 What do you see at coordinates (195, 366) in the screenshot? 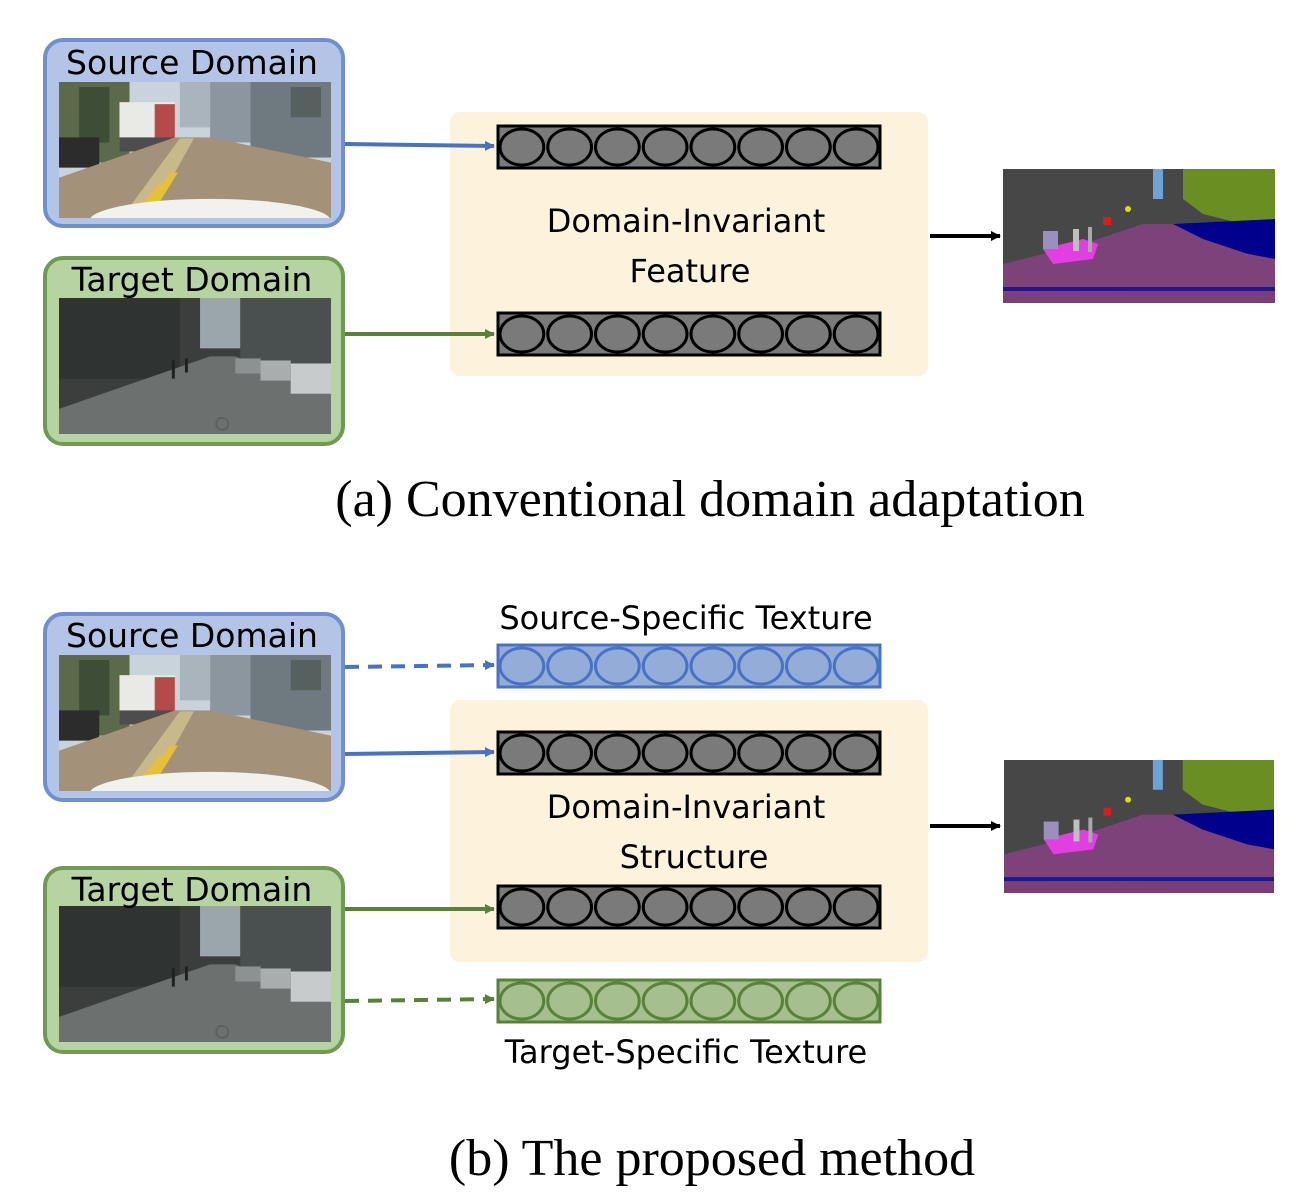
I see `target-image-a` at bounding box center [195, 366].